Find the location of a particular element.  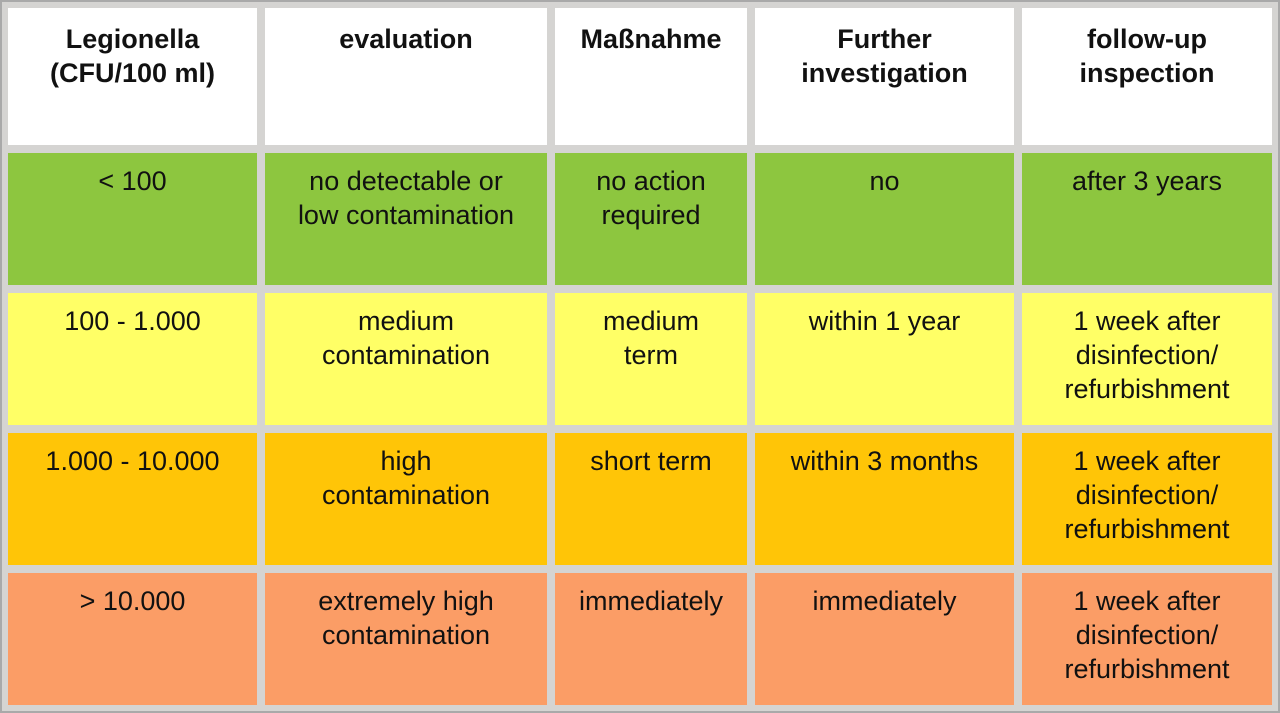

table-cell: short term is located at coordinates (651, 499).